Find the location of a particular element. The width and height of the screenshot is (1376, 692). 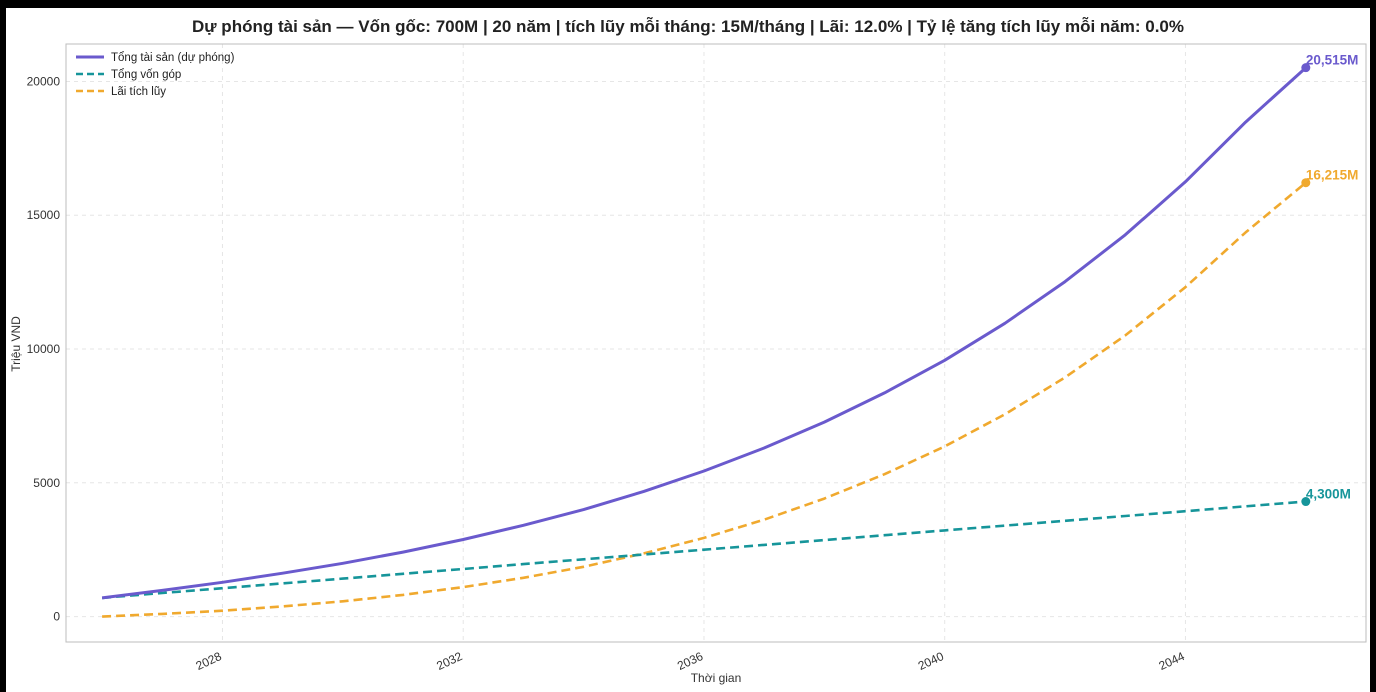

x-axis-label: Thời gian is located at coordinates (716, 678).